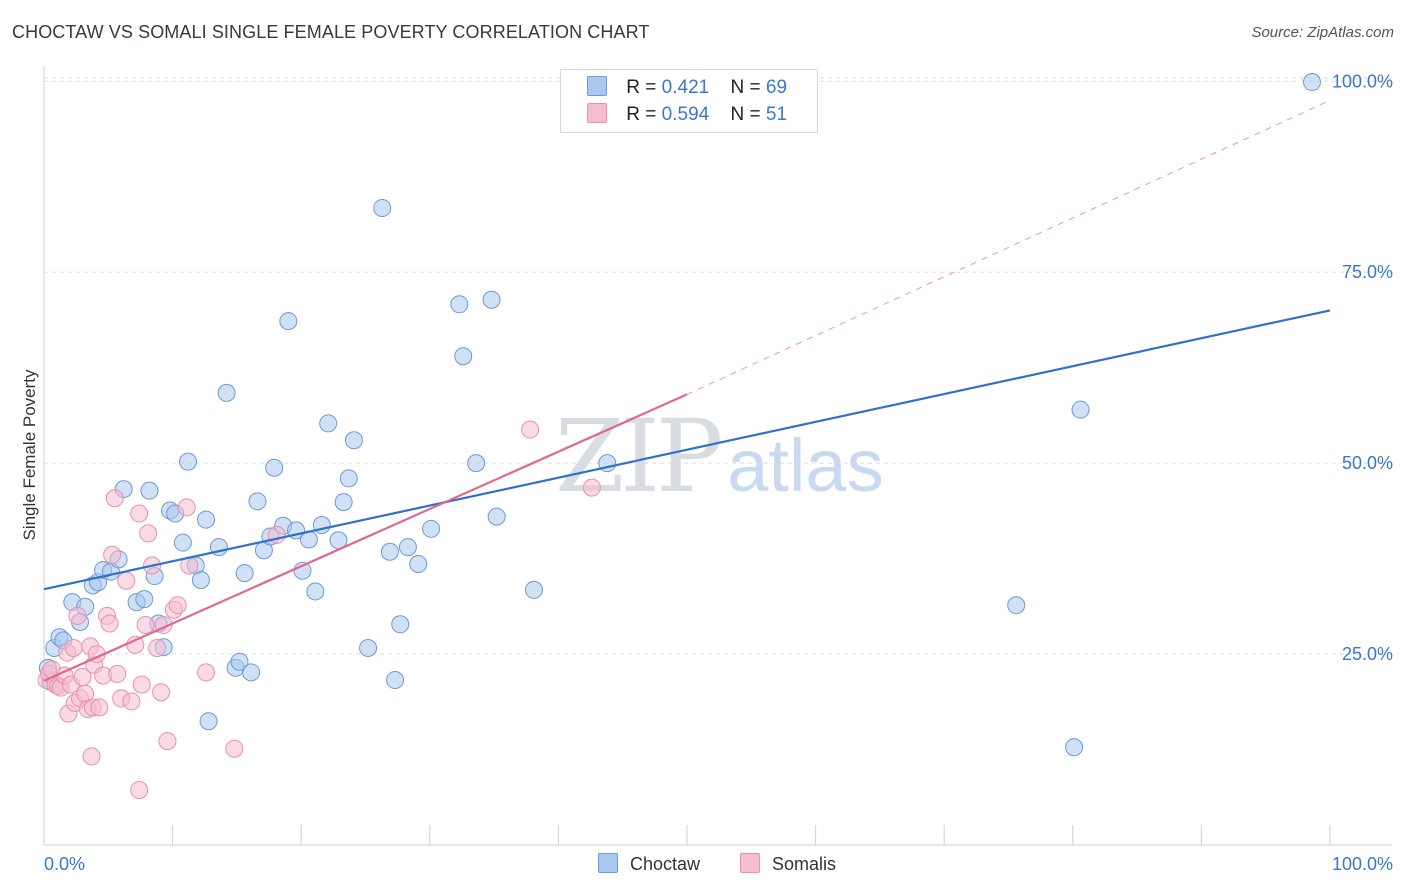 The image size is (1406, 892). I want to click on x-tick-label-min: 0.0%, so click(64, 864).